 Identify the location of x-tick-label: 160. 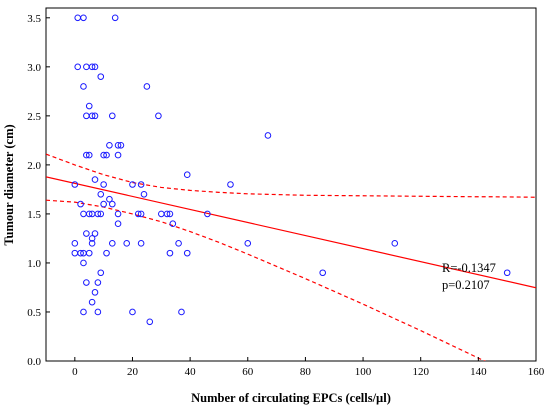
(536, 372).